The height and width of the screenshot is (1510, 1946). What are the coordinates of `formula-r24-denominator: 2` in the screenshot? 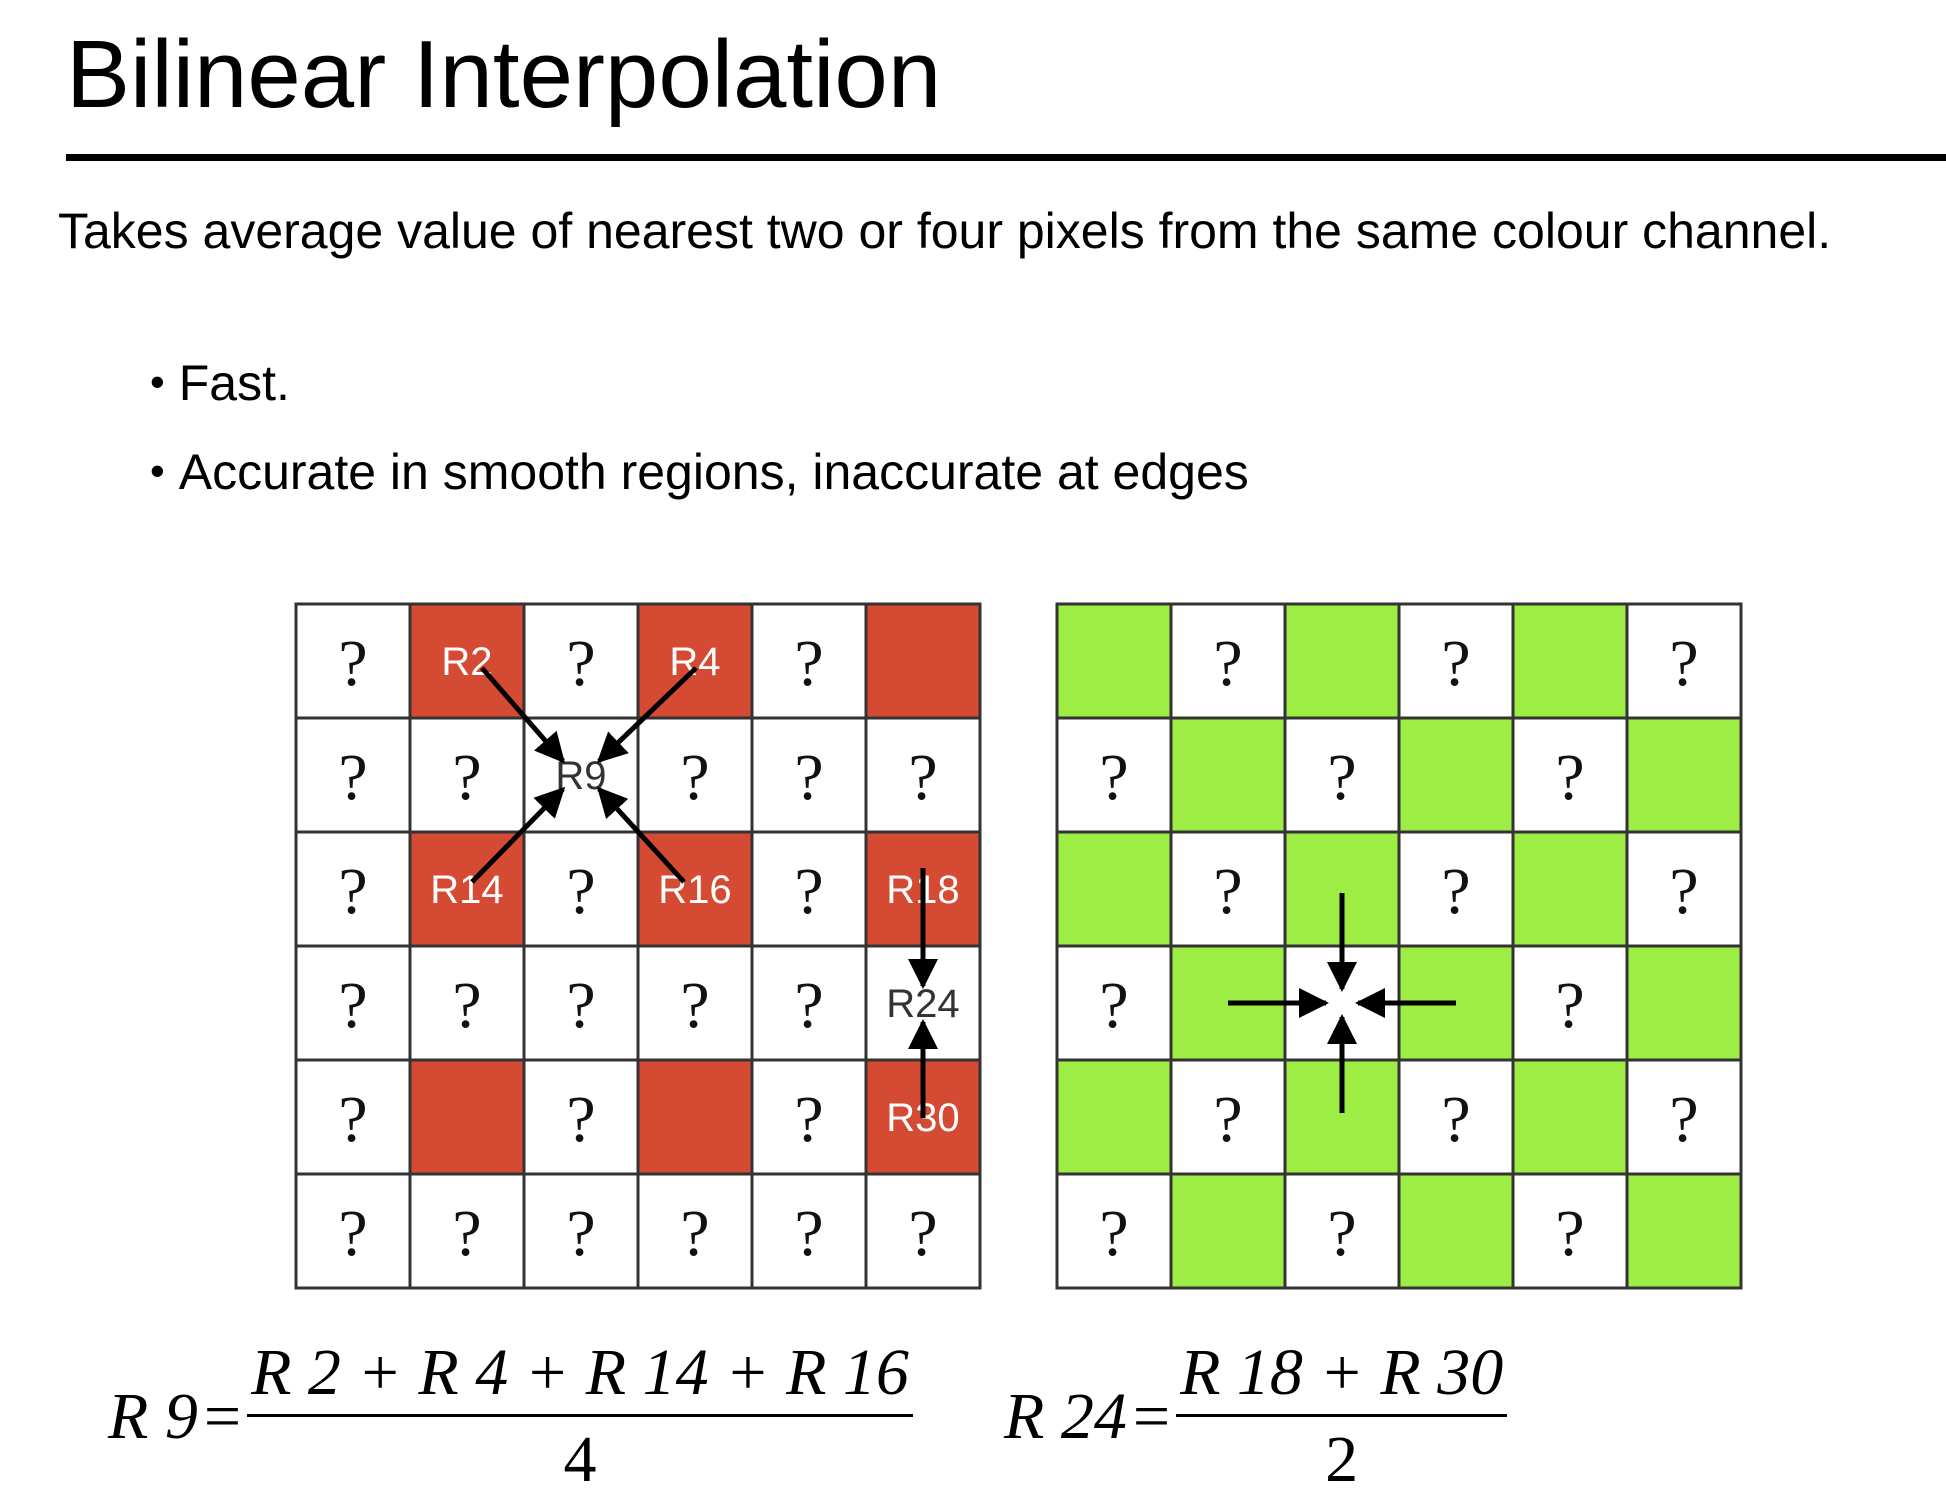 It's located at (1342, 1459).